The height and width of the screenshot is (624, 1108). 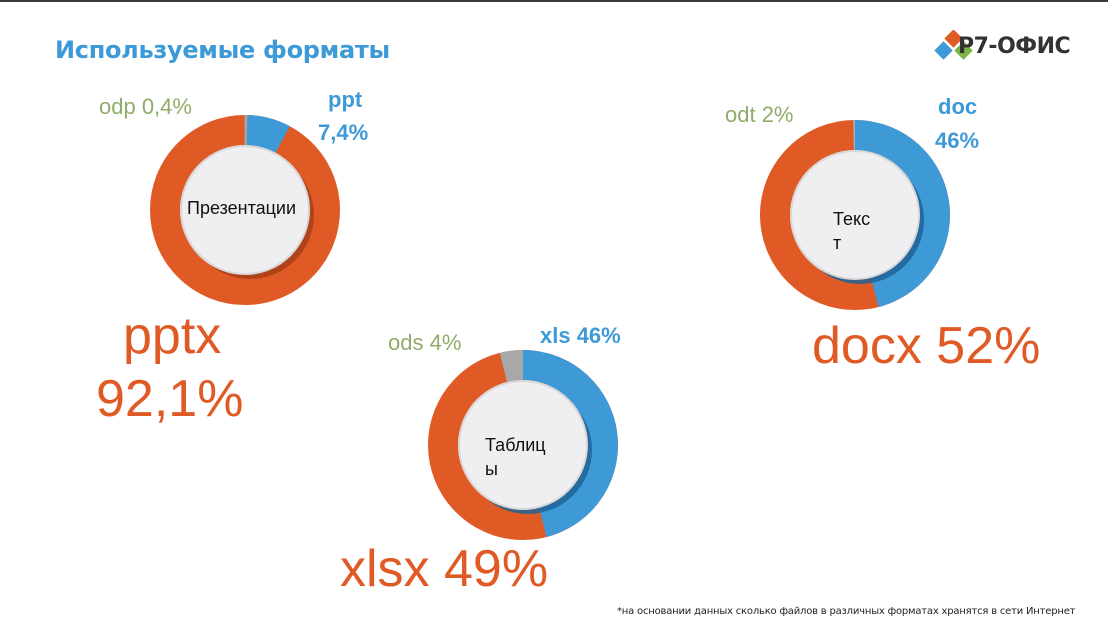 I want to click on chart-text: Текс т, so click(x=855, y=215).